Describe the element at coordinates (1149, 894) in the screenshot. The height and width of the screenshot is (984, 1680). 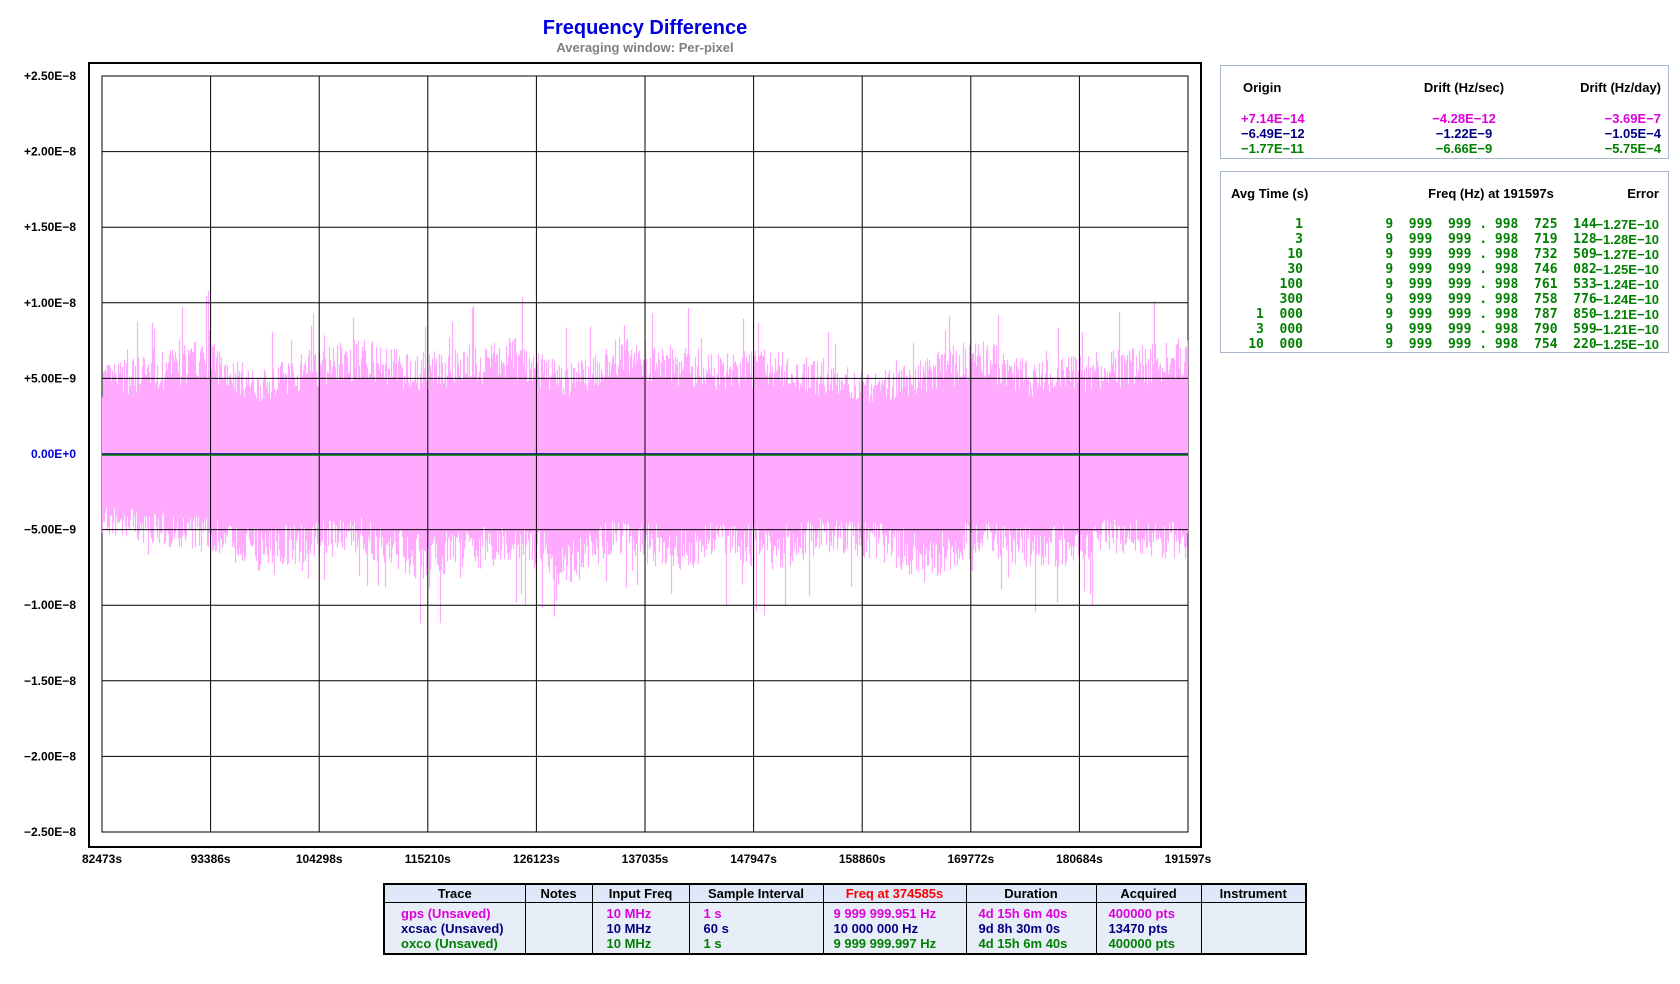
I see `acquired-col-header: Acquired` at that location.